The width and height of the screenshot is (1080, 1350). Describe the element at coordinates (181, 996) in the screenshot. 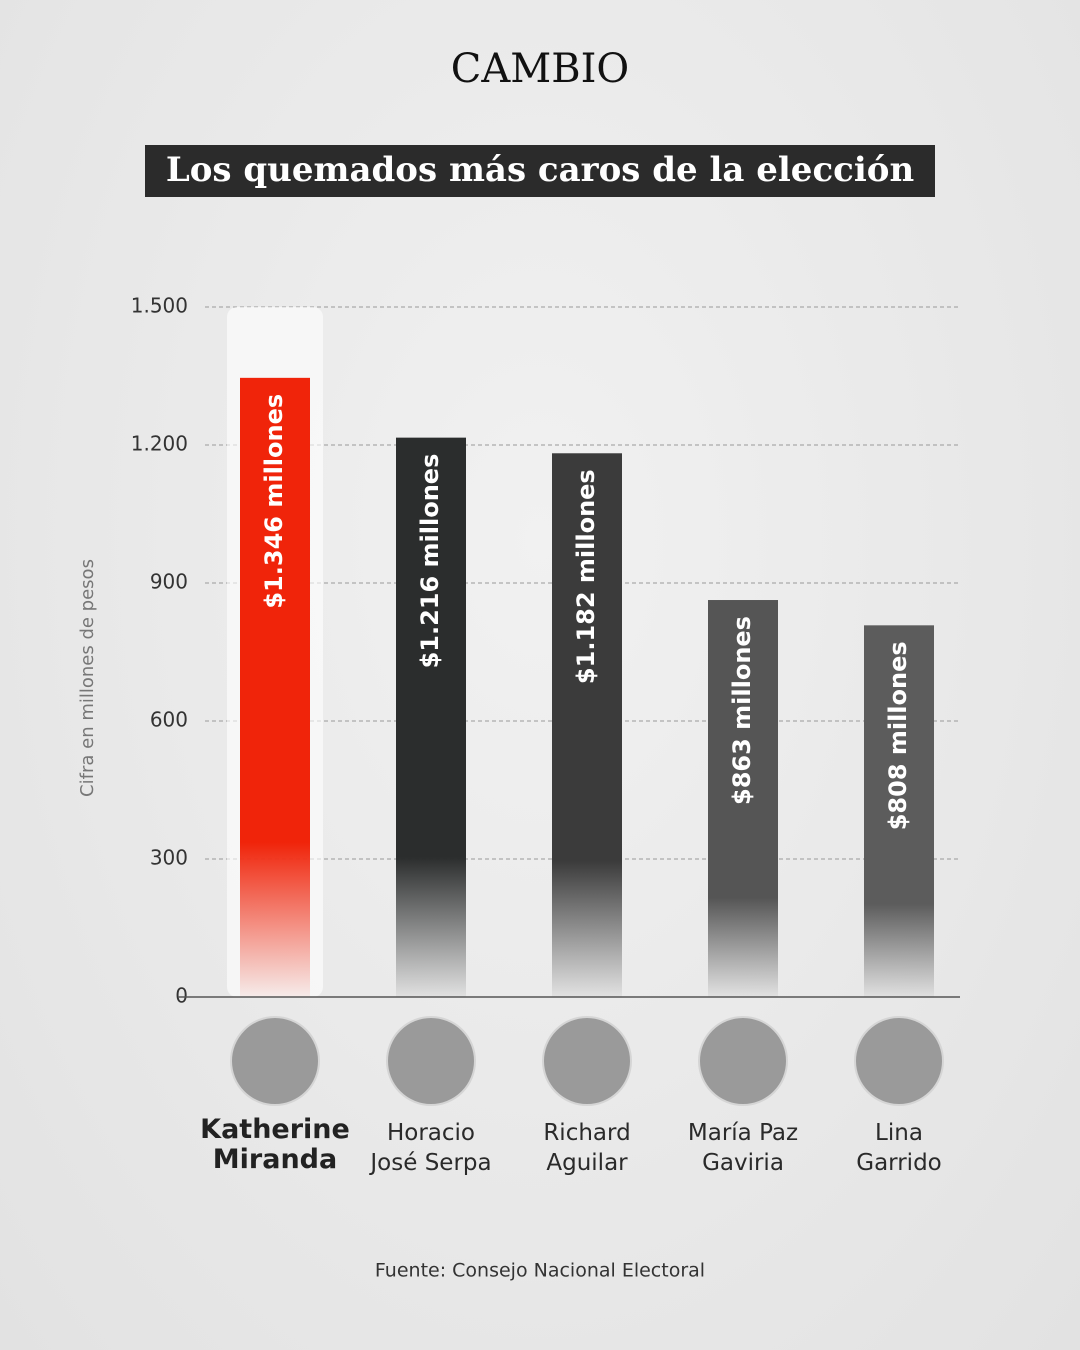

I see `y-tick-label: 0` at that location.